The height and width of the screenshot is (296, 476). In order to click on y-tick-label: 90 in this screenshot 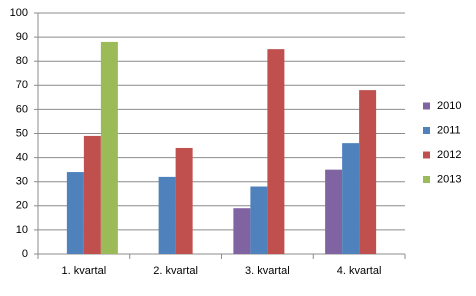, I will do `click(22, 37)`.